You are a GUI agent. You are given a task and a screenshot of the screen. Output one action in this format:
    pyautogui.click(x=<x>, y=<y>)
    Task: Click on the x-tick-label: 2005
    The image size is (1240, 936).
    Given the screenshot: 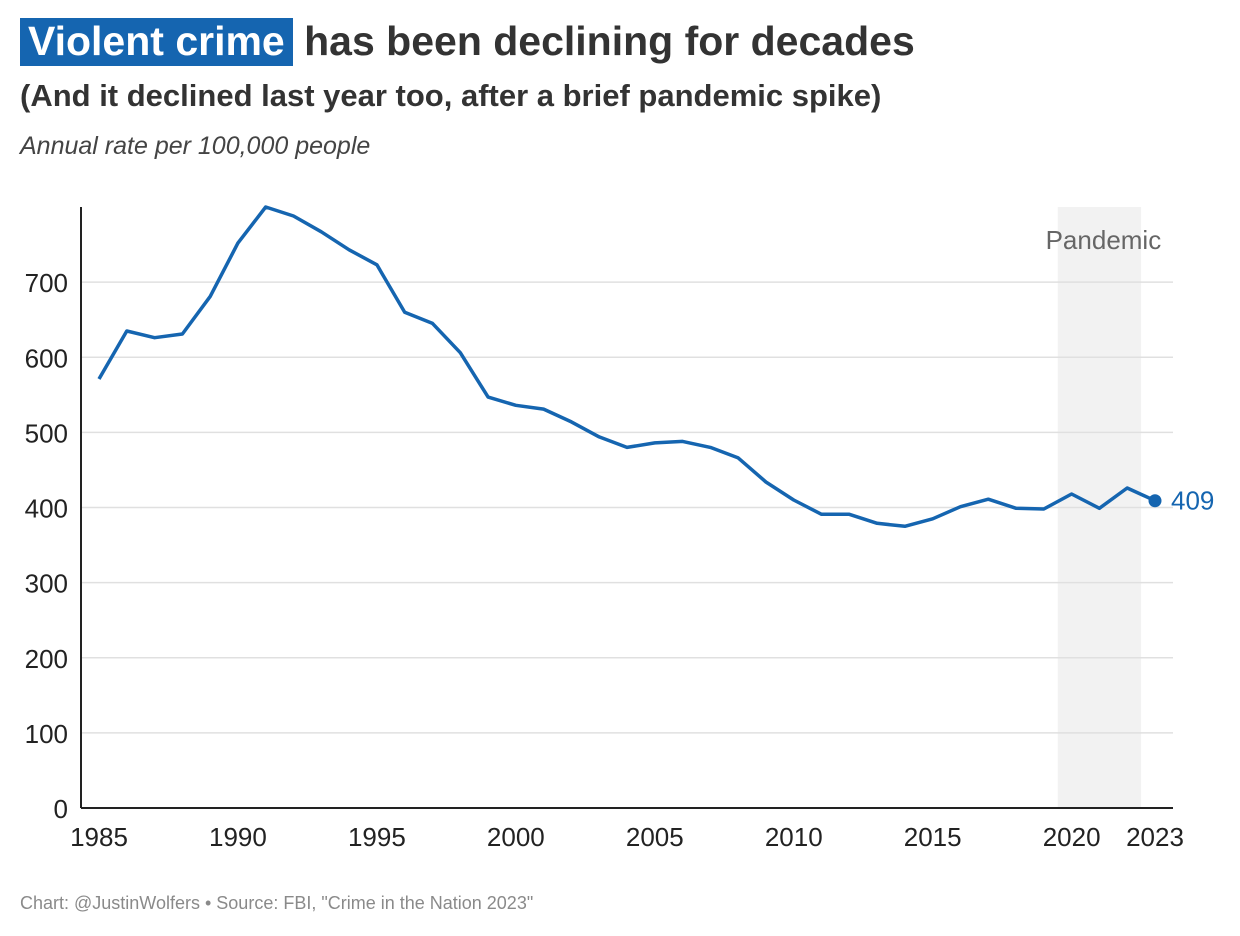 What is the action you would take?
    pyautogui.click(x=655, y=837)
    